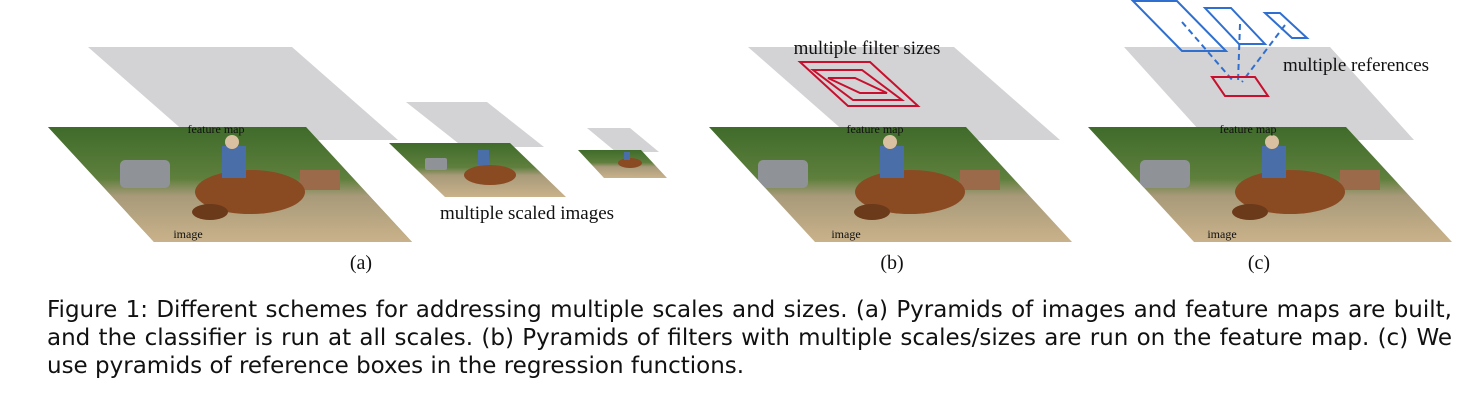 Image resolution: width=1469 pixels, height=405 pixels. I want to click on panel-label-c: (c), so click(1259, 263).